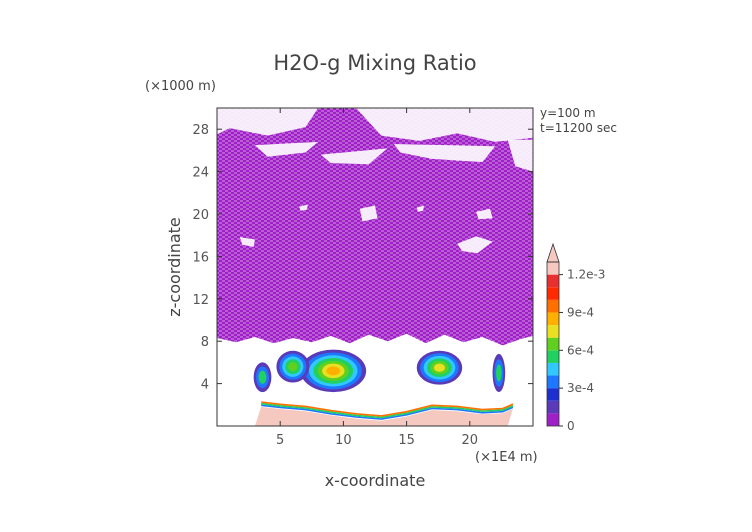  I want to click on x-tick-label: 5, so click(280, 440).